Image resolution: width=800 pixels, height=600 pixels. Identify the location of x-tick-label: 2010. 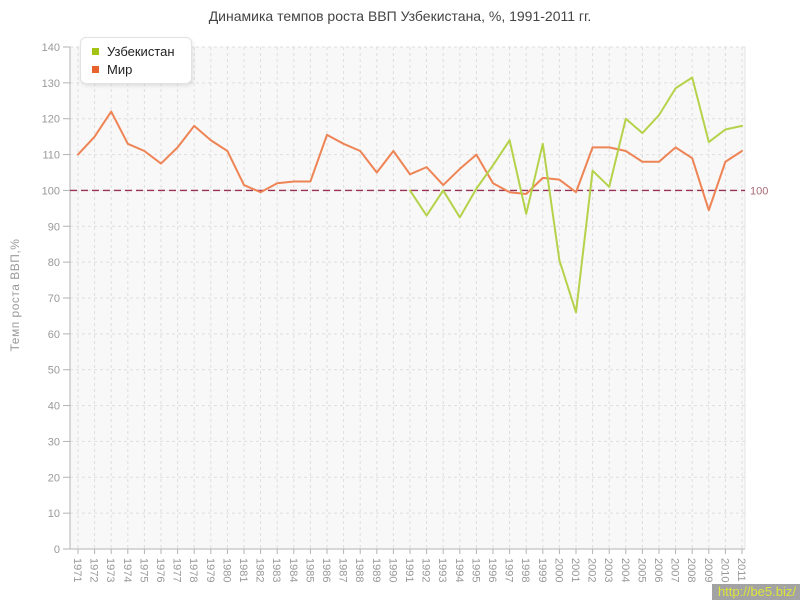
(724, 570).